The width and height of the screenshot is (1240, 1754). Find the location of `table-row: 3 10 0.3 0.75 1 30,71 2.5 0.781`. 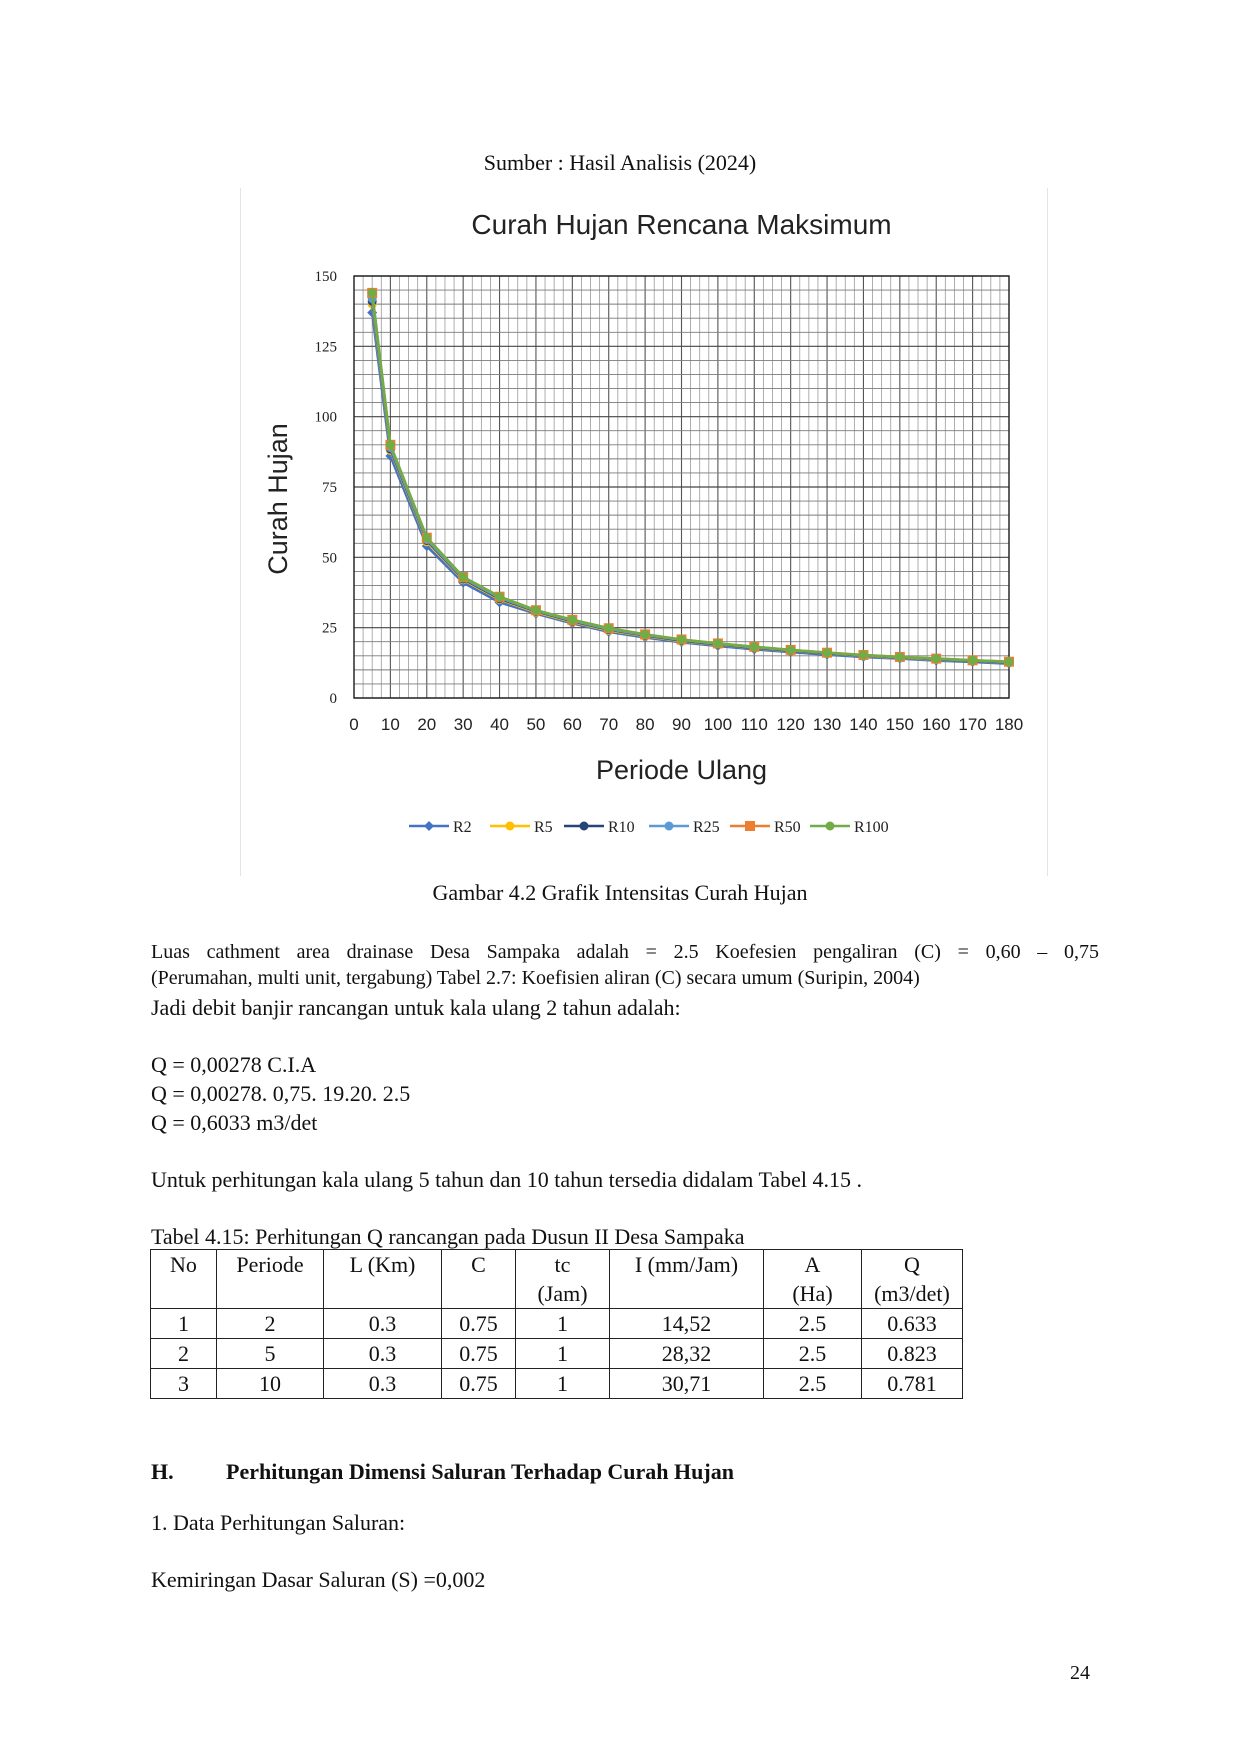

table-row: 3 10 0.3 0.75 1 30,71 2.5 0.781 is located at coordinates (556, 1383).